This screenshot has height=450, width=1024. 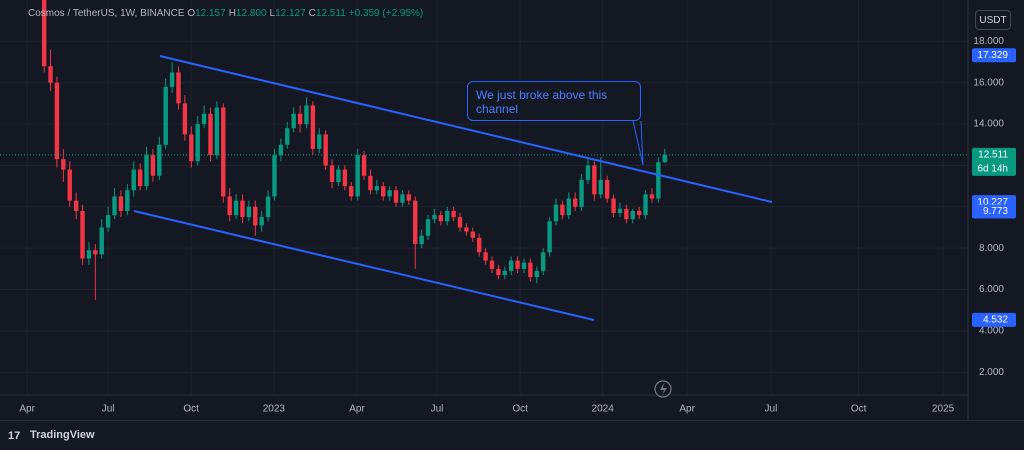 I want to click on lower-channel-line, so click(x=364, y=265).